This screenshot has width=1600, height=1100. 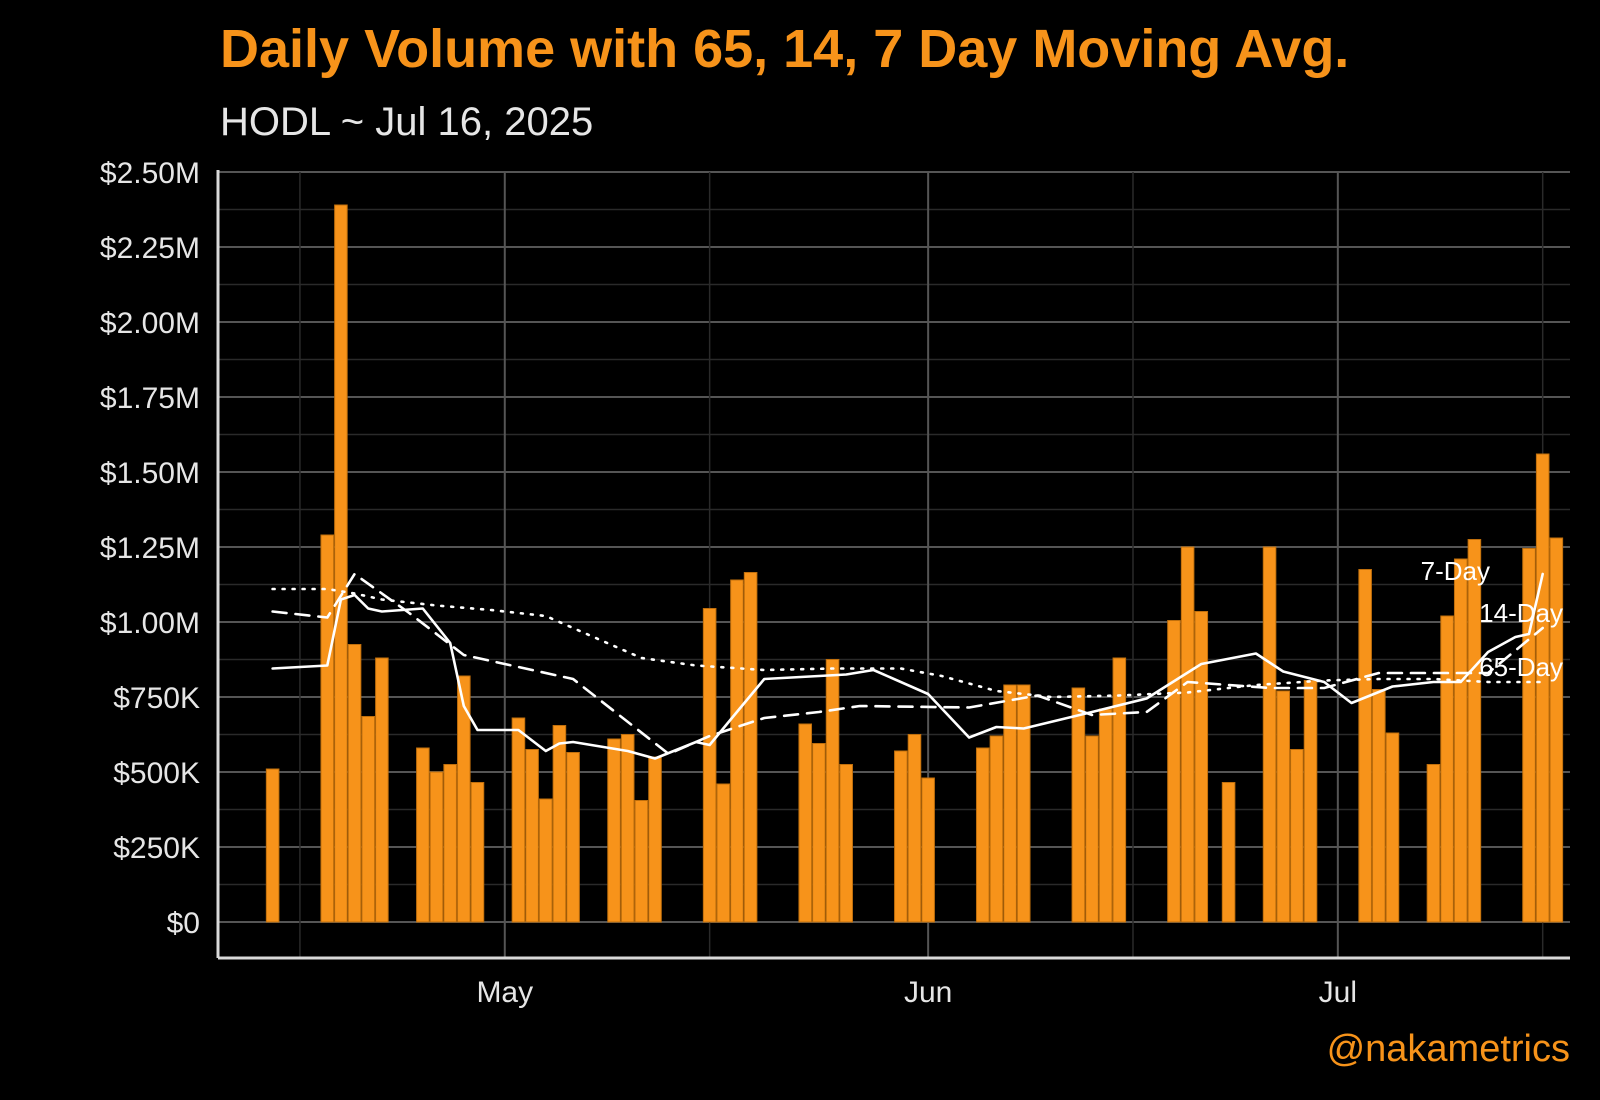 What do you see at coordinates (156, 698) in the screenshot?
I see `y-tick-label: $750K` at bounding box center [156, 698].